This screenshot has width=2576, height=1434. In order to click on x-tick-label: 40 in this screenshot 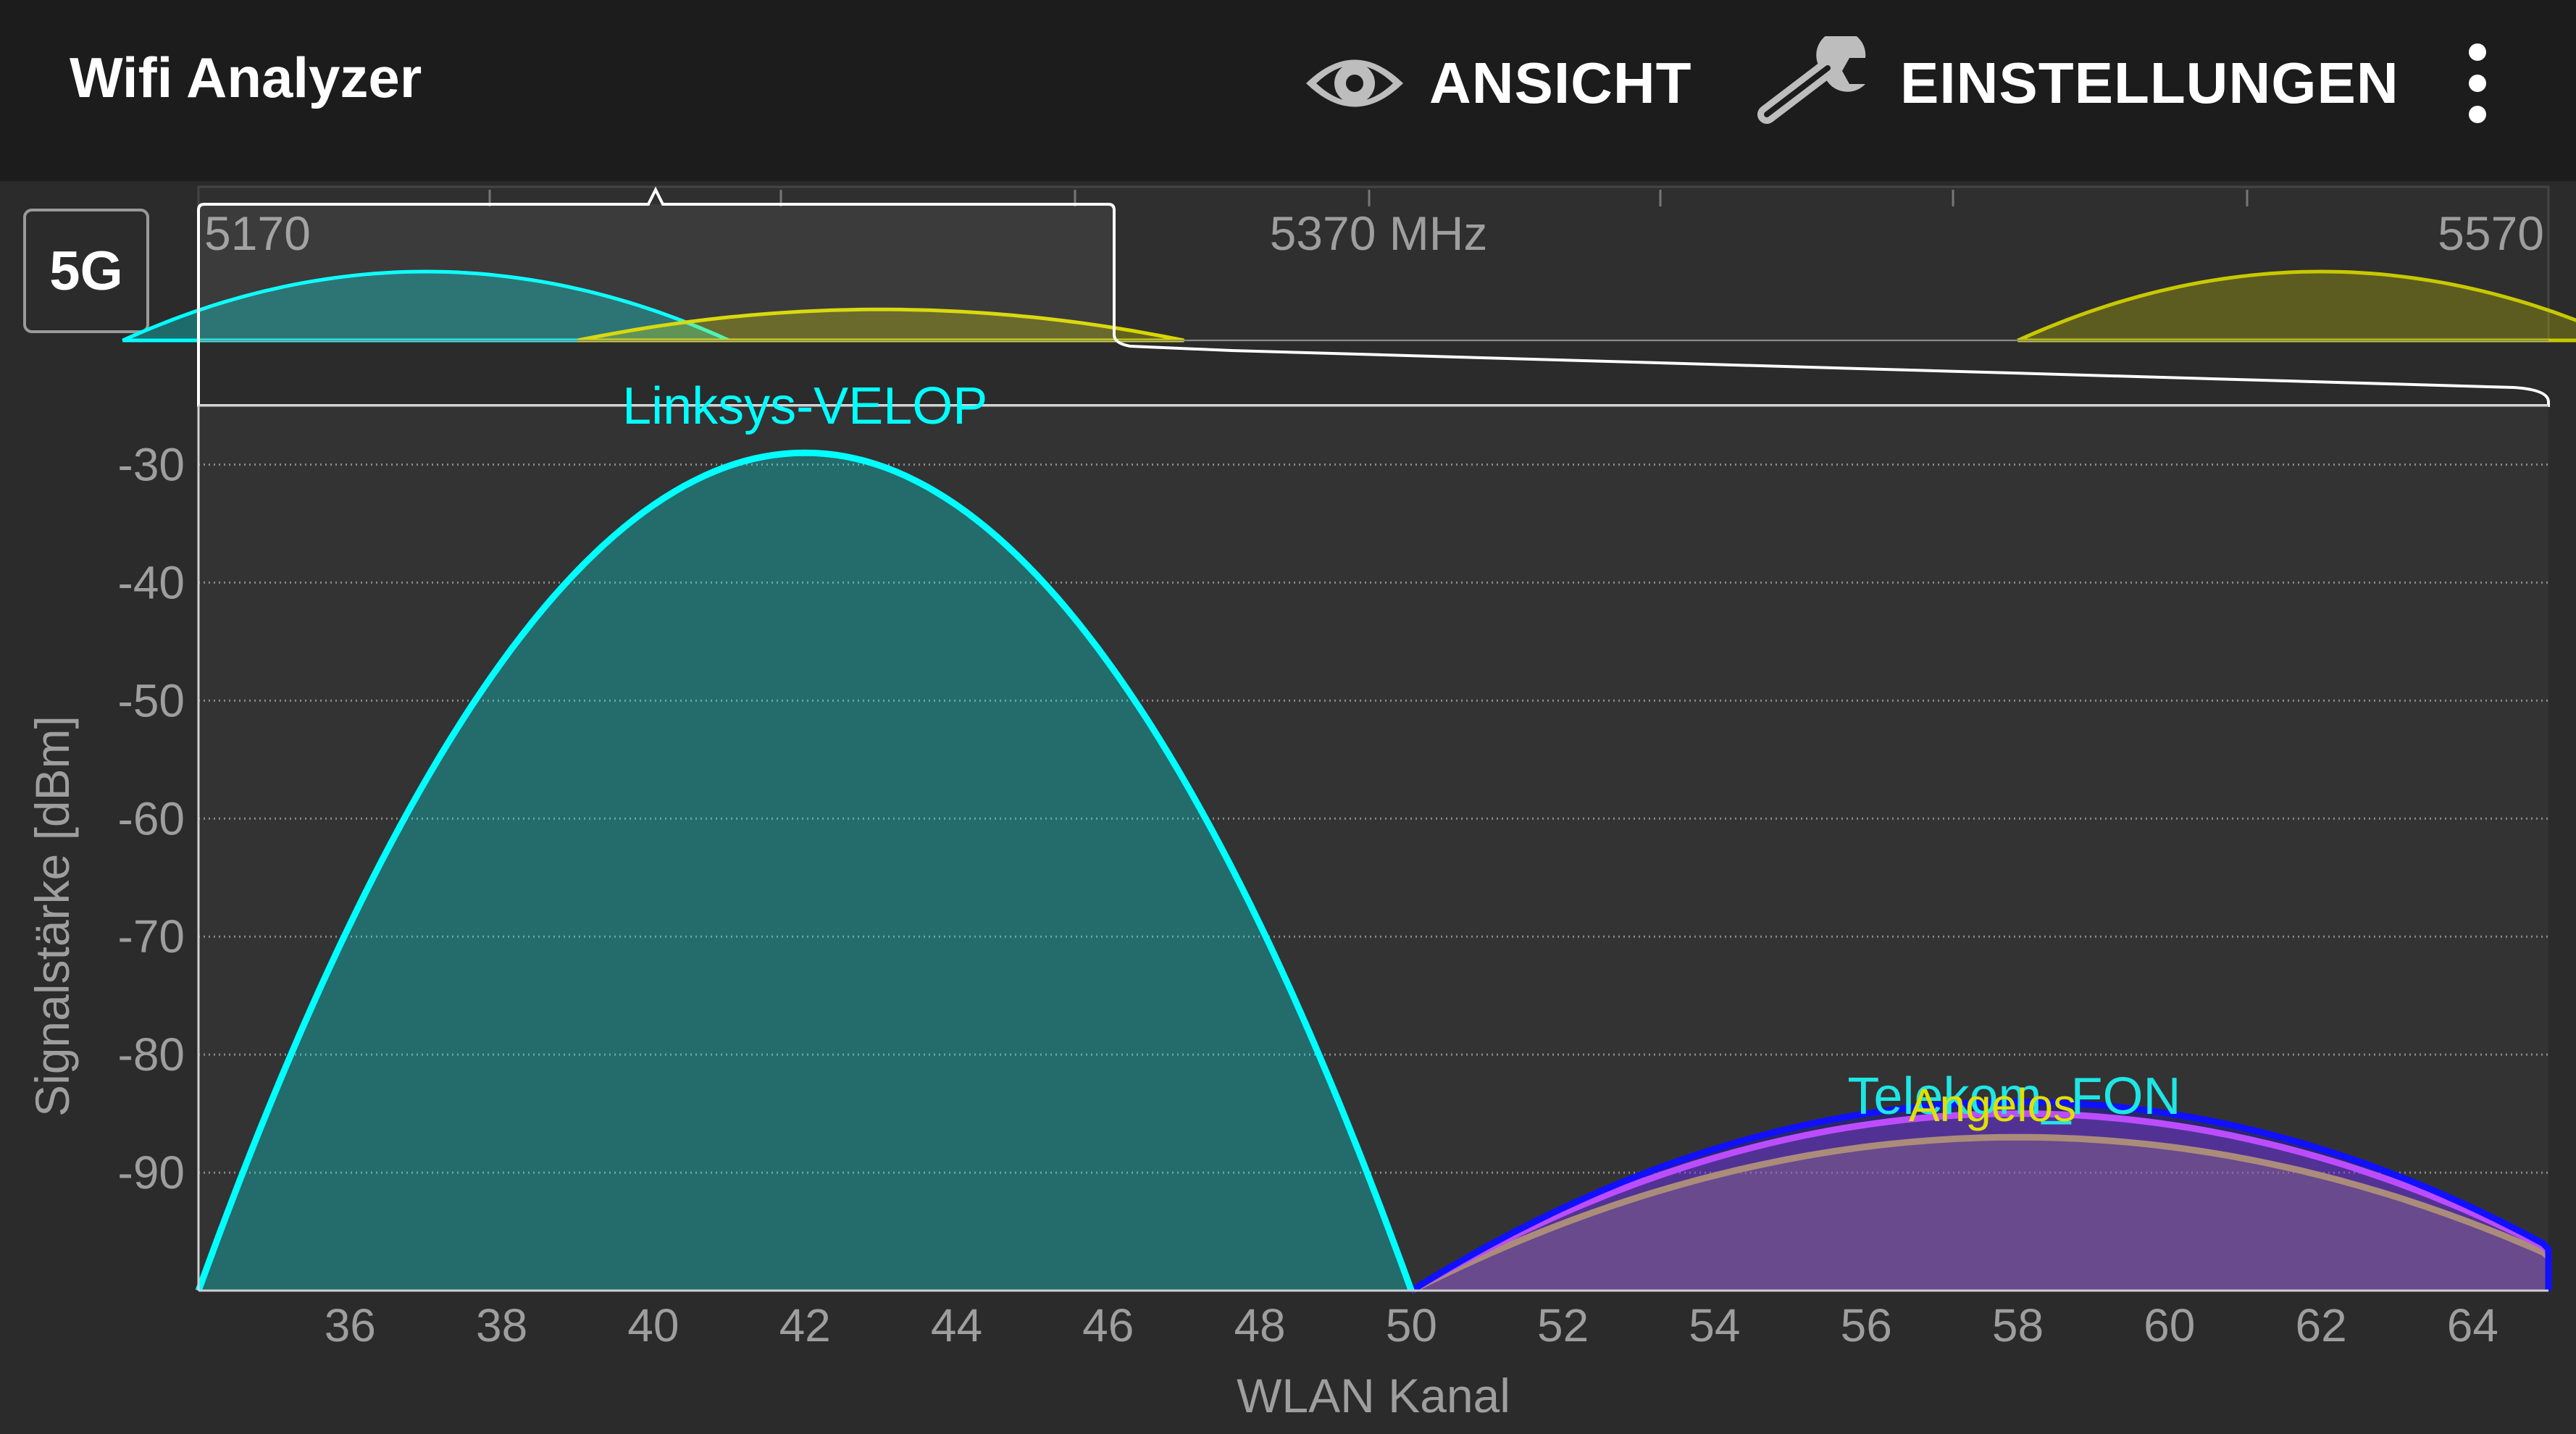, I will do `click(653, 1325)`.